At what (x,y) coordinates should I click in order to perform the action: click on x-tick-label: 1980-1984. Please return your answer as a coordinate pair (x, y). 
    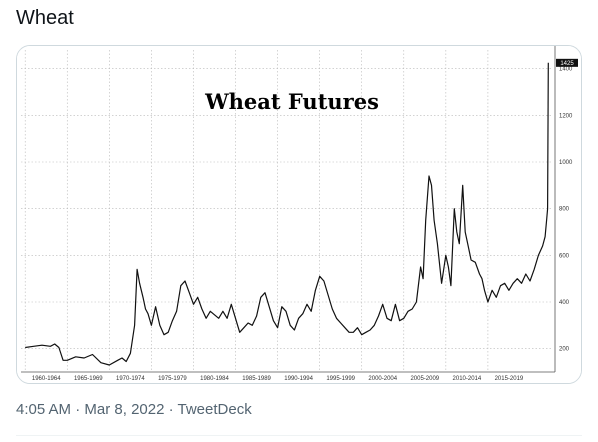
    Looking at the image, I should click on (214, 379).